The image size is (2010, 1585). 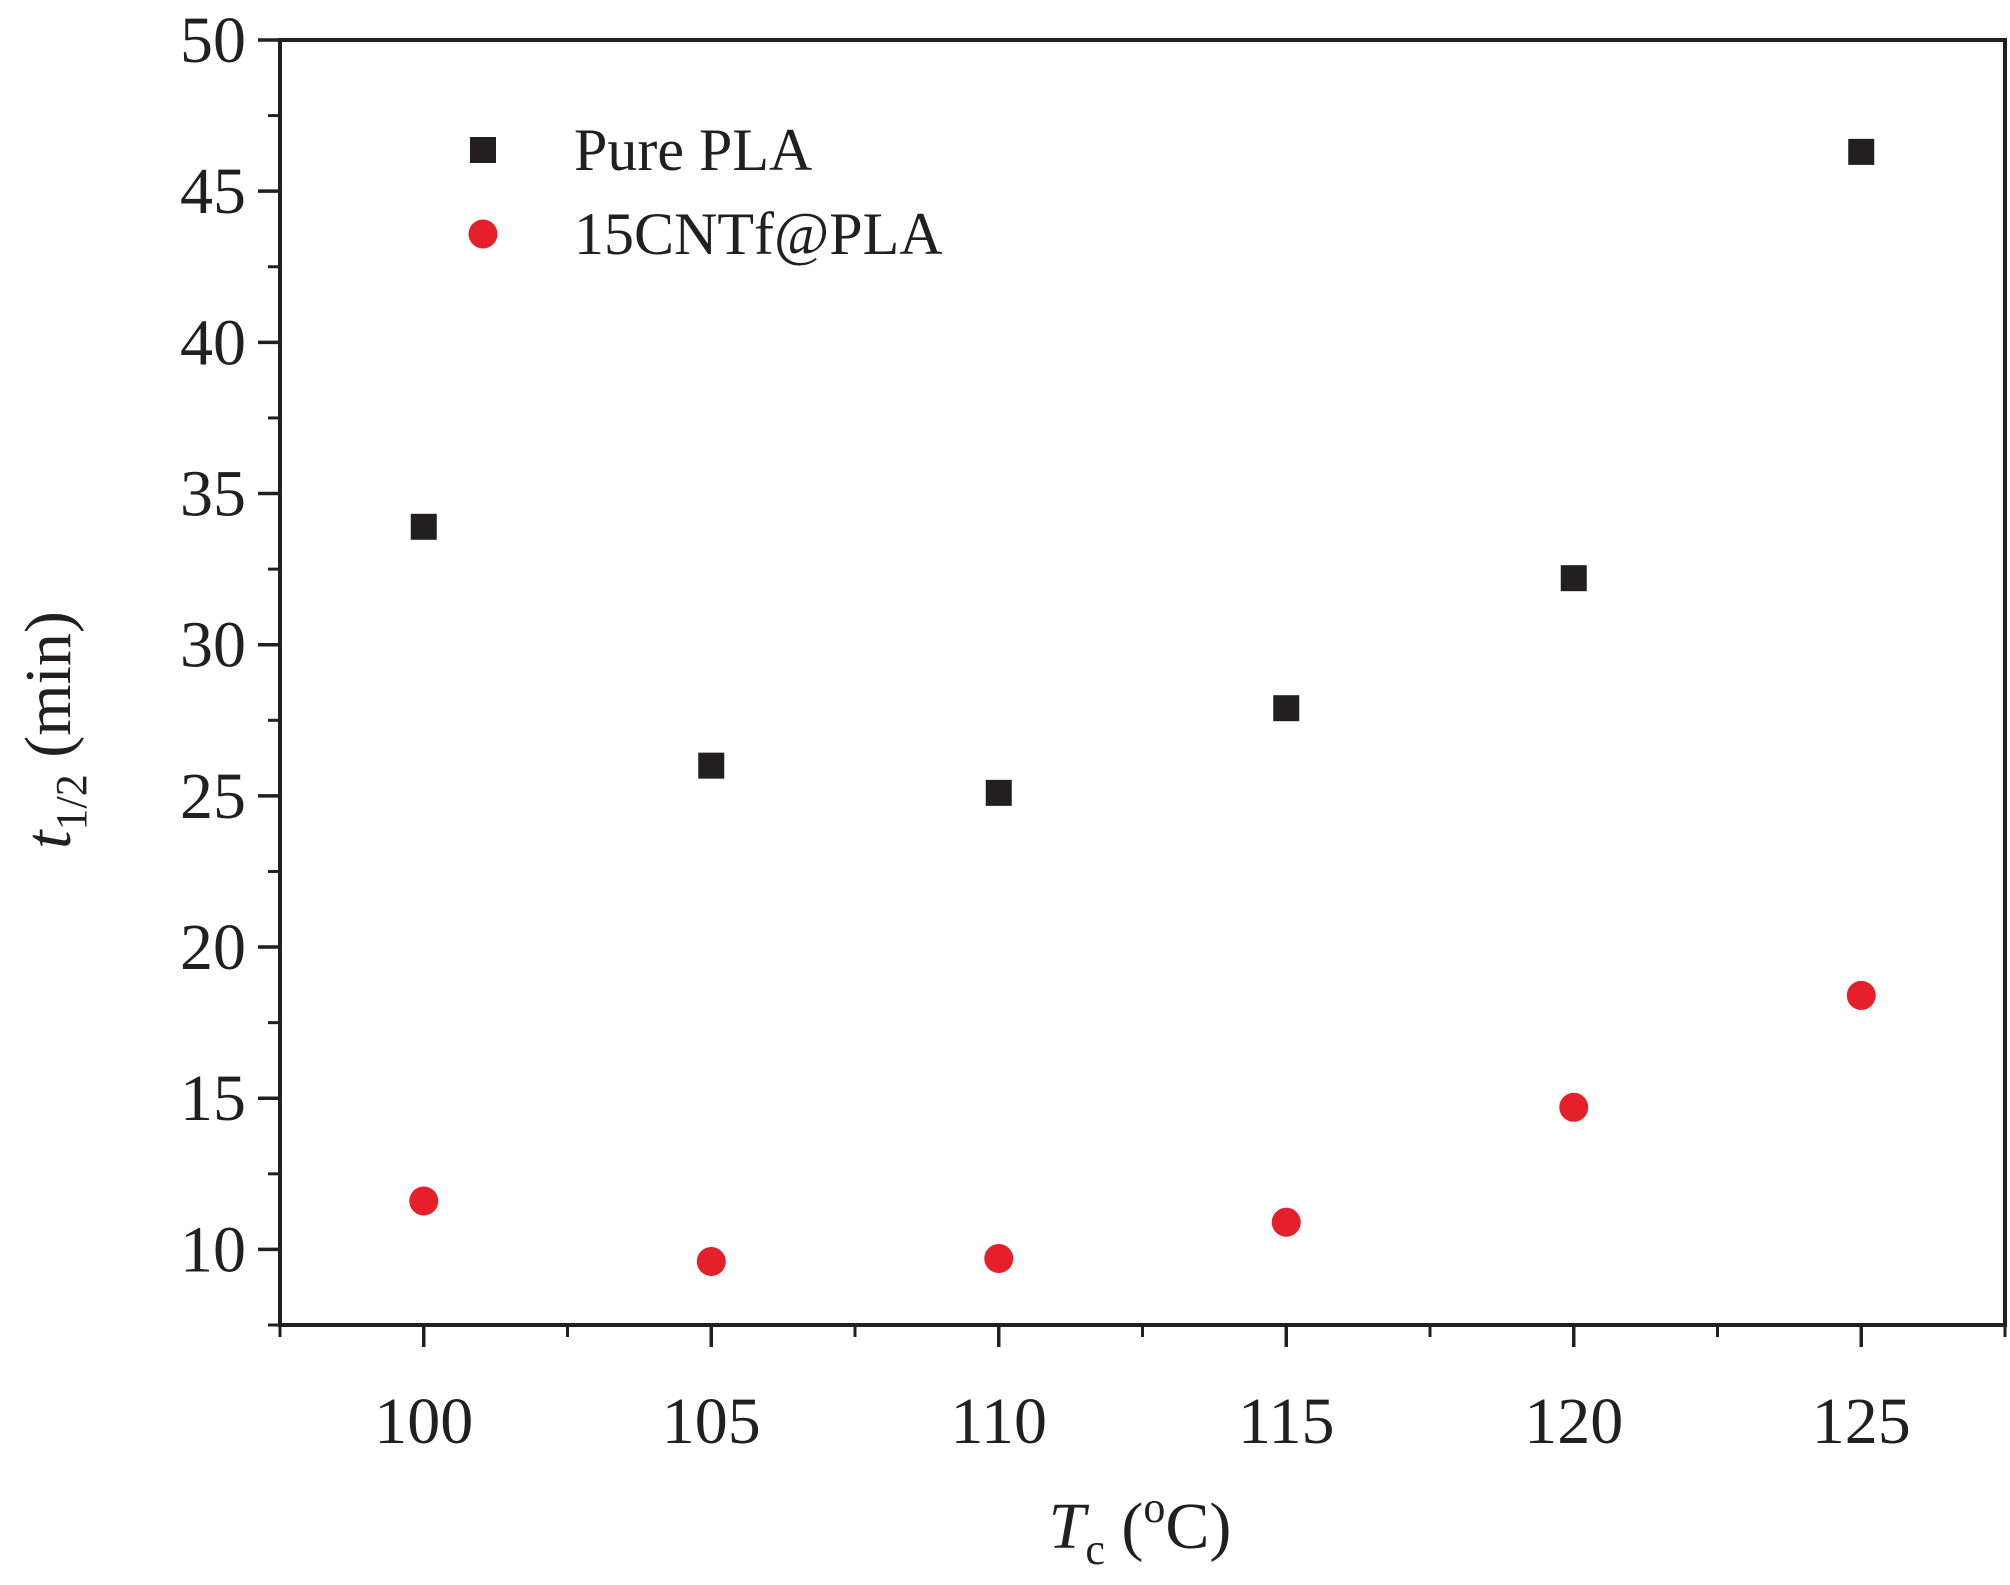 What do you see at coordinates (48, 839) in the screenshot?
I see `y-axis-title-symbol: t` at bounding box center [48, 839].